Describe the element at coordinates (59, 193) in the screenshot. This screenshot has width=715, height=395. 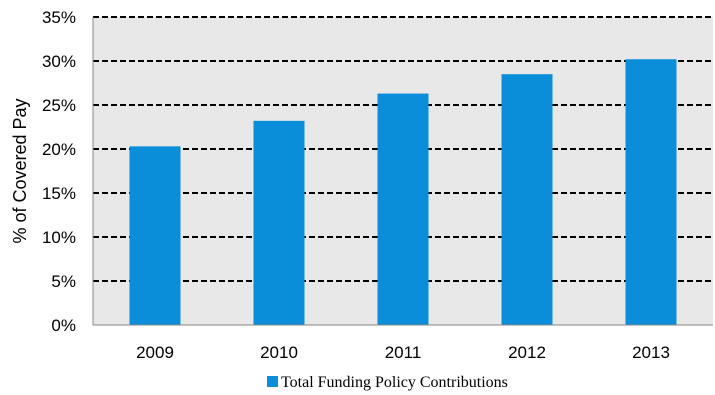
I see `y-tick-label: 15%` at that location.